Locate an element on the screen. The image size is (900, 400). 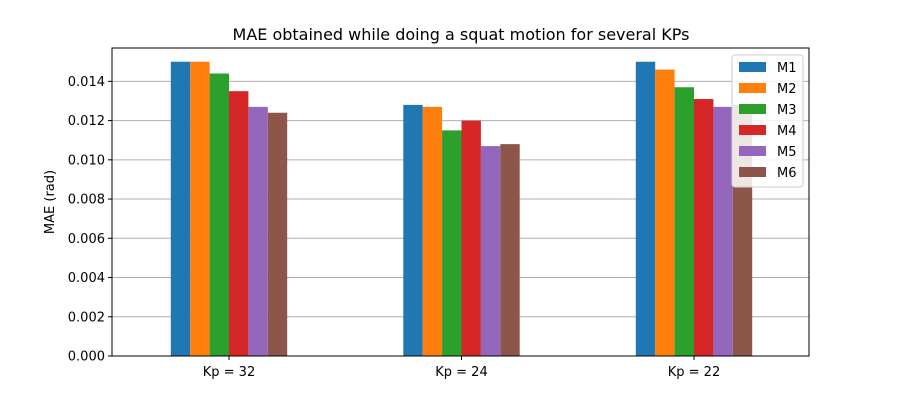
legend-label-m6: M6 is located at coordinates (787, 173).